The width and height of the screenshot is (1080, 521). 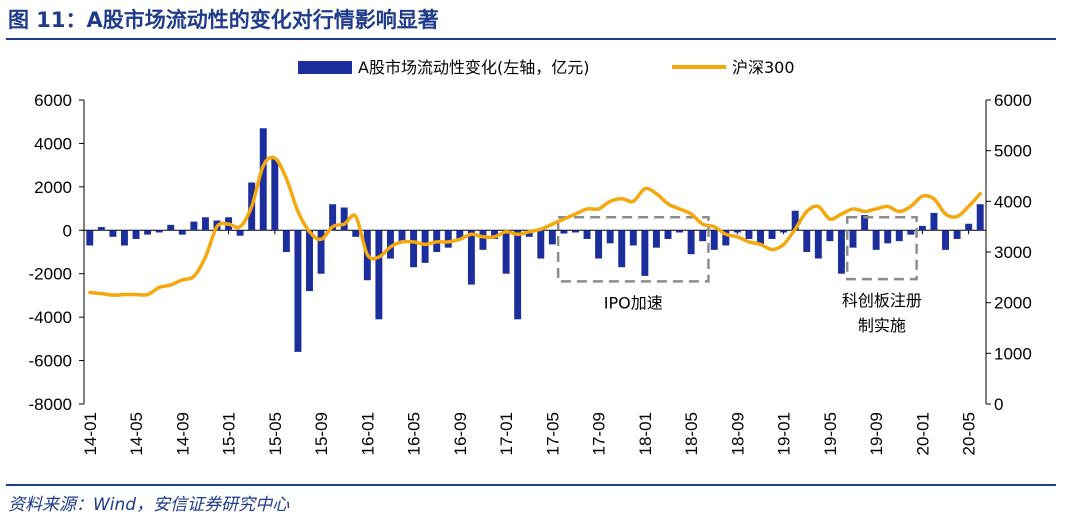 I want to click on right-tick-label: 0, so click(x=998, y=404).